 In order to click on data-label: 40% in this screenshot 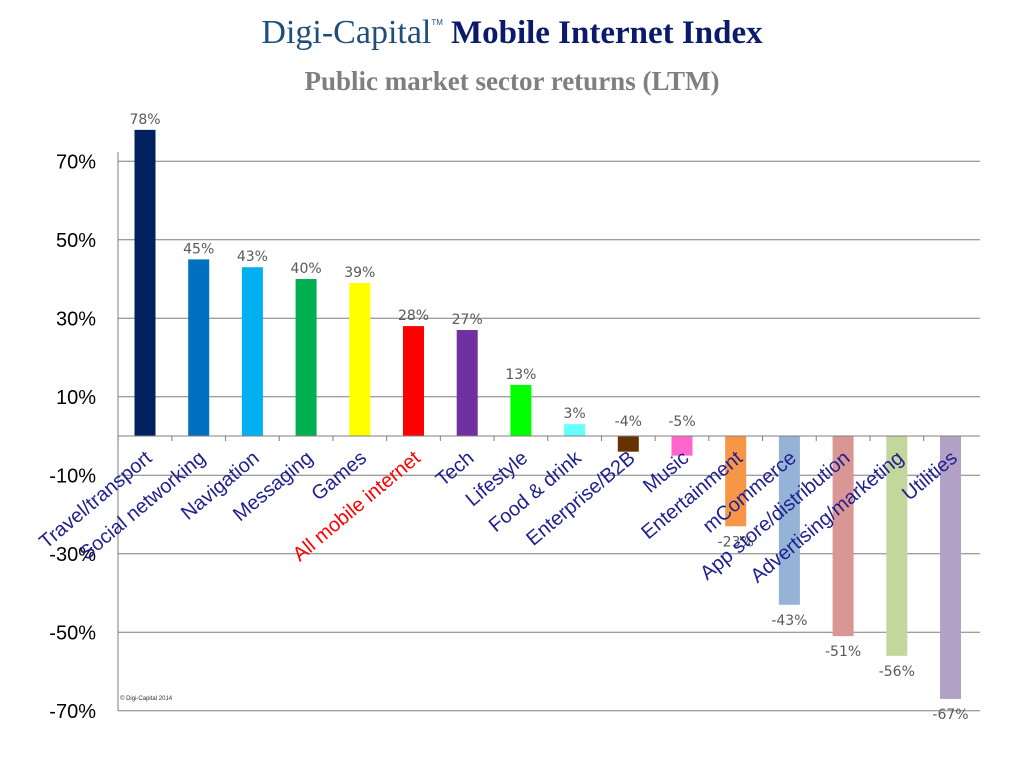, I will do `click(306, 269)`.